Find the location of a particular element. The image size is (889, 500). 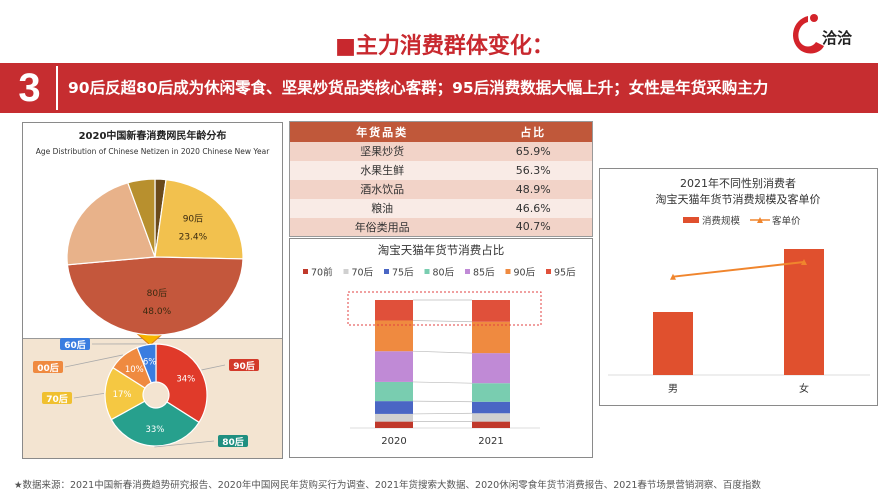

table-row: 粮油 46.6% is located at coordinates (441, 208).